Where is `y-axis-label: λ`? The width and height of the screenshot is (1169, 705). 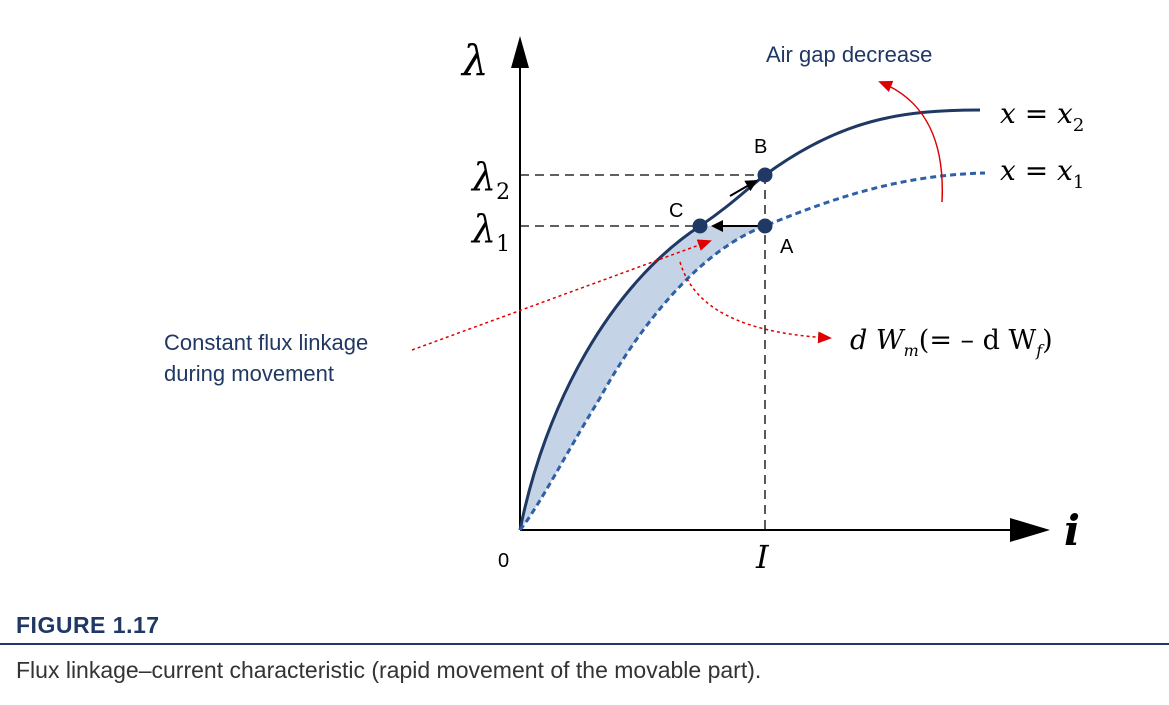 y-axis-label: λ is located at coordinates (474, 60).